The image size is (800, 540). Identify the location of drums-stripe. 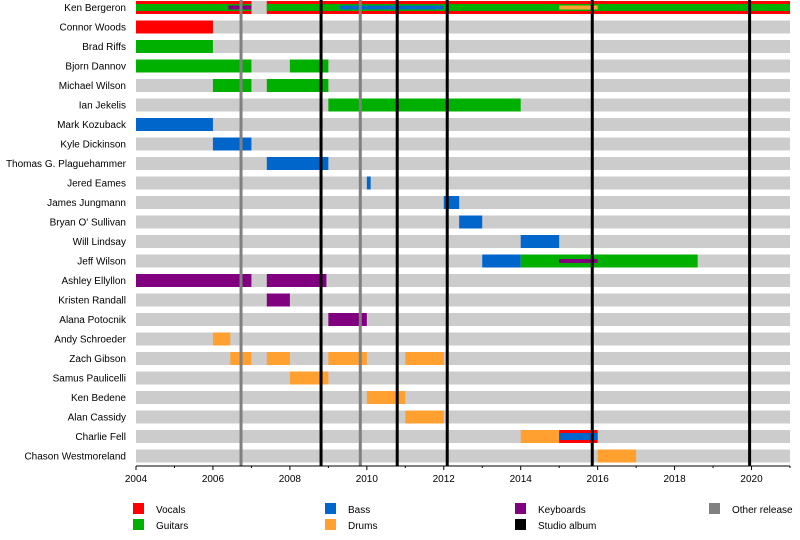
(578, 7).